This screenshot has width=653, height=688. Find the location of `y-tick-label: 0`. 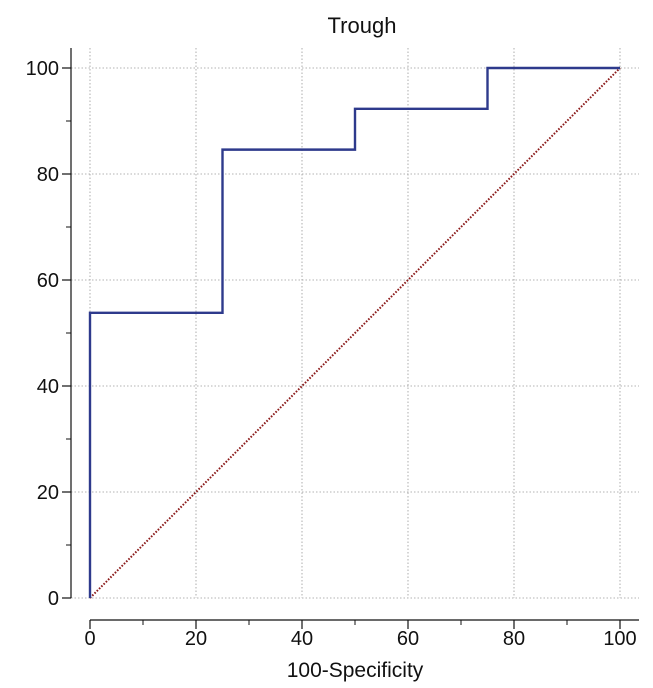

y-tick-label: 0 is located at coordinates (53, 599).